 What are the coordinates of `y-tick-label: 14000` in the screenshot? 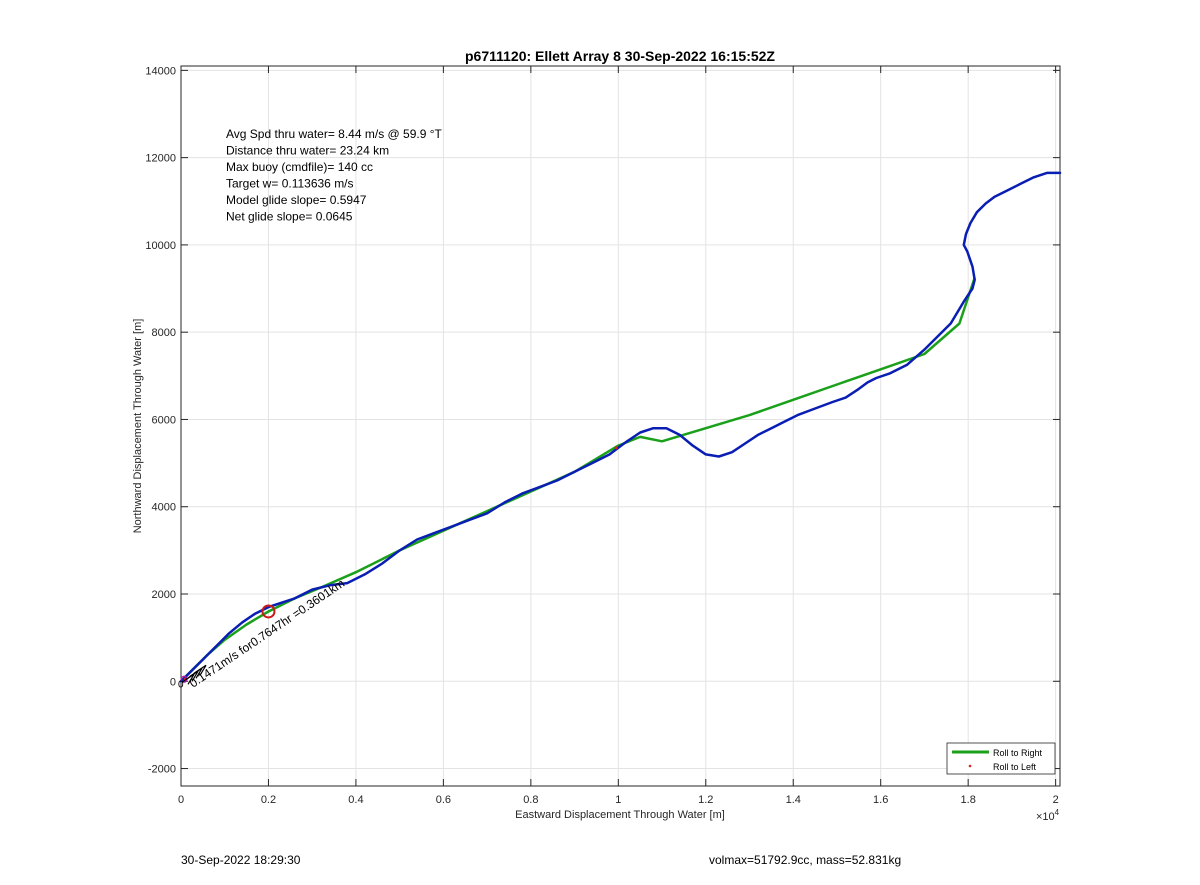 It's located at (160, 71).